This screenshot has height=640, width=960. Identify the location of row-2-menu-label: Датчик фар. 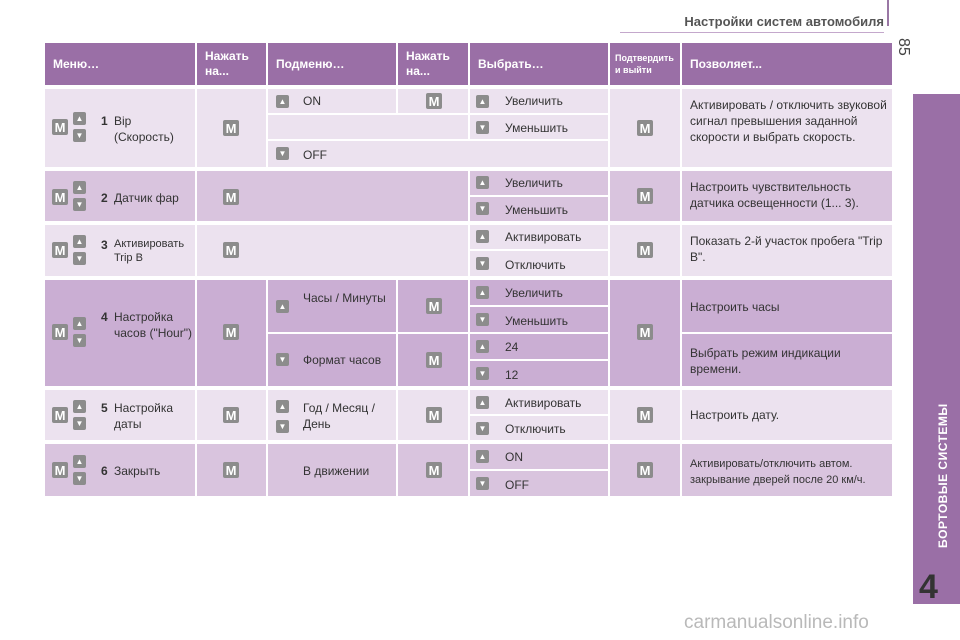
(146, 198).